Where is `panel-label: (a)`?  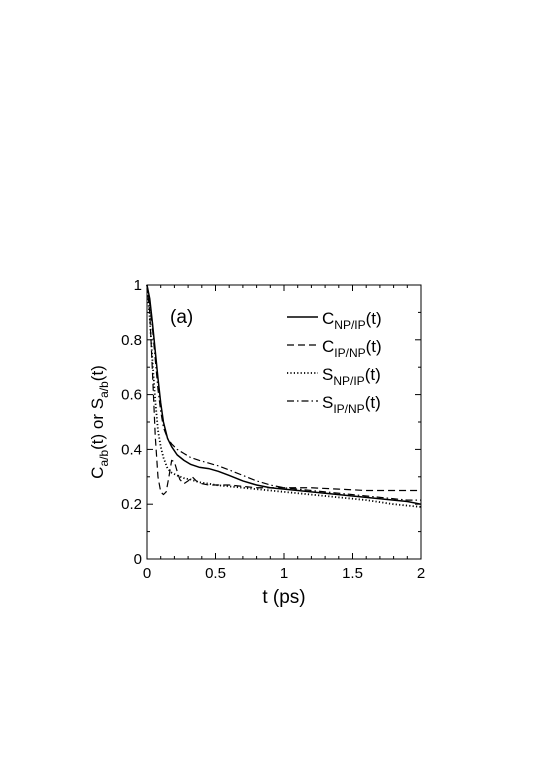 panel-label: (a) is located at coordinates (181, 317).